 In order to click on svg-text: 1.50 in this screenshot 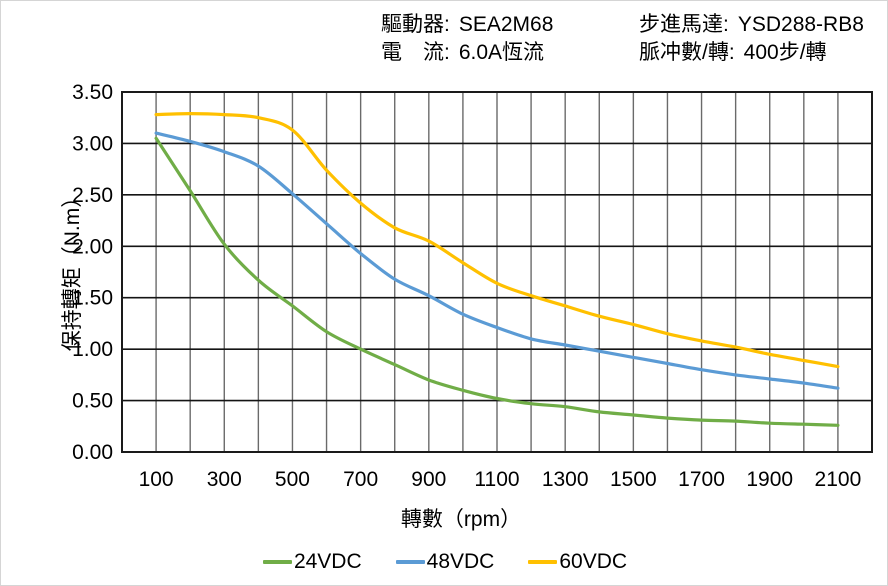, I will do `click(92, 298)`.